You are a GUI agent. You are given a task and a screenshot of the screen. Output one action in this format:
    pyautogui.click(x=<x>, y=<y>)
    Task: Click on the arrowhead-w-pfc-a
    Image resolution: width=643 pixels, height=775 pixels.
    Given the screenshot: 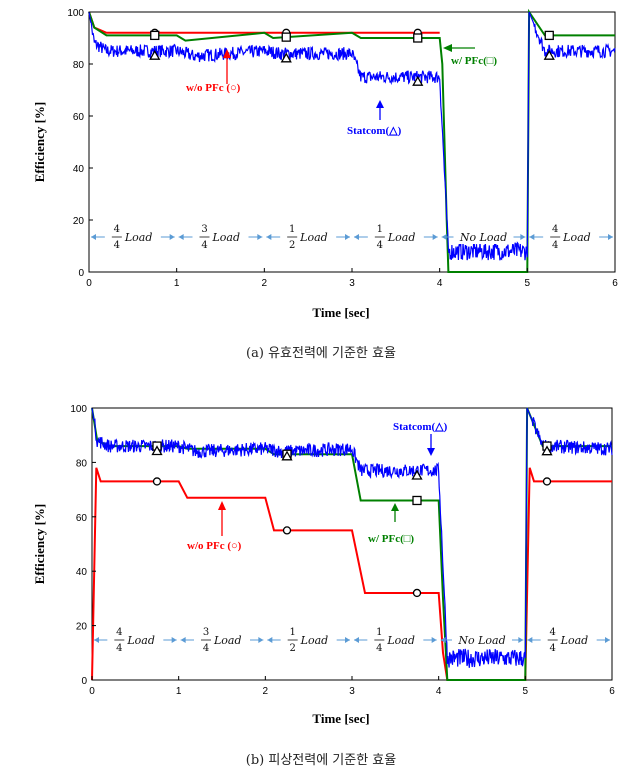 What is the action you would take?
    pyautogui.click(x=447, y=48)
    